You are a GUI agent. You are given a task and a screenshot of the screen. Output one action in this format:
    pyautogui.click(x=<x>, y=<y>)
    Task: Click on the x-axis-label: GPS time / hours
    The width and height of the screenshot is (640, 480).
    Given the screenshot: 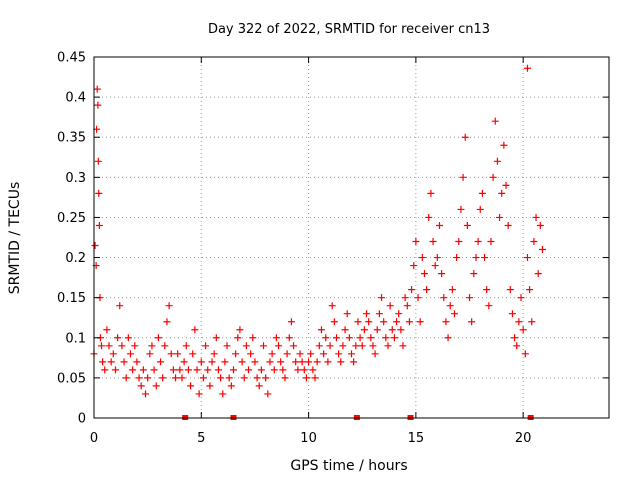 What is the action you would take?
    pyautogui.click(x=348, y=466)
    